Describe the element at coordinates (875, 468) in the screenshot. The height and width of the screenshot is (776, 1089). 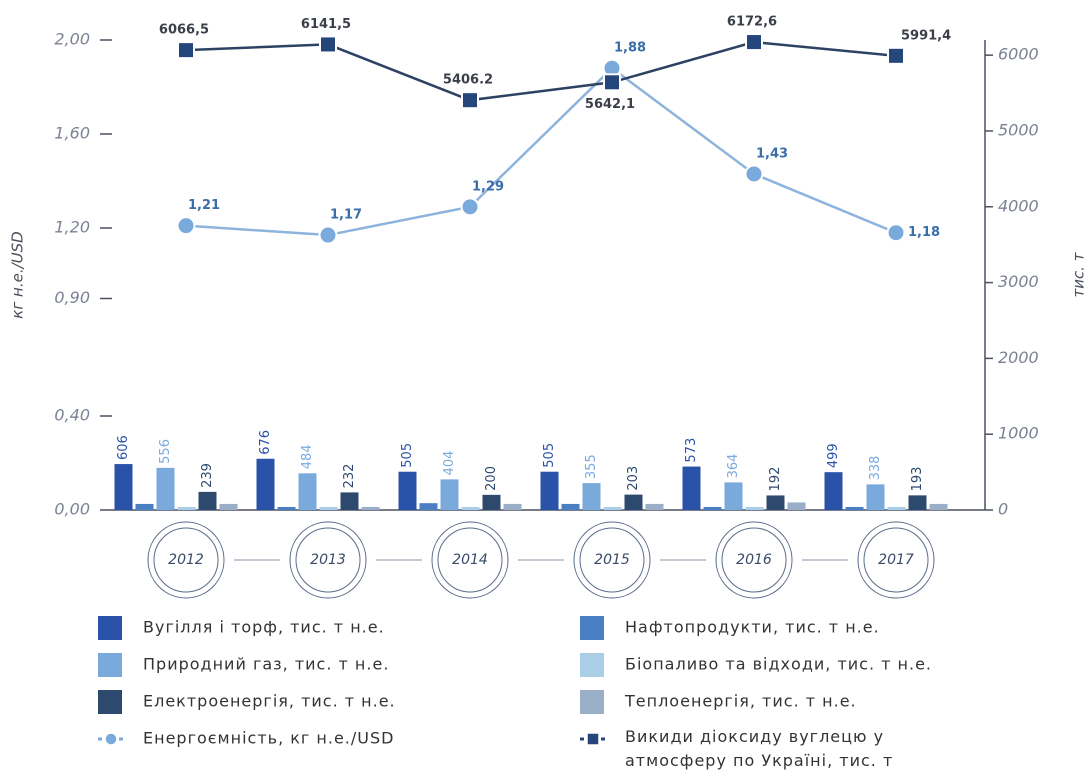
I see `bar-value-label: 338` at that location.